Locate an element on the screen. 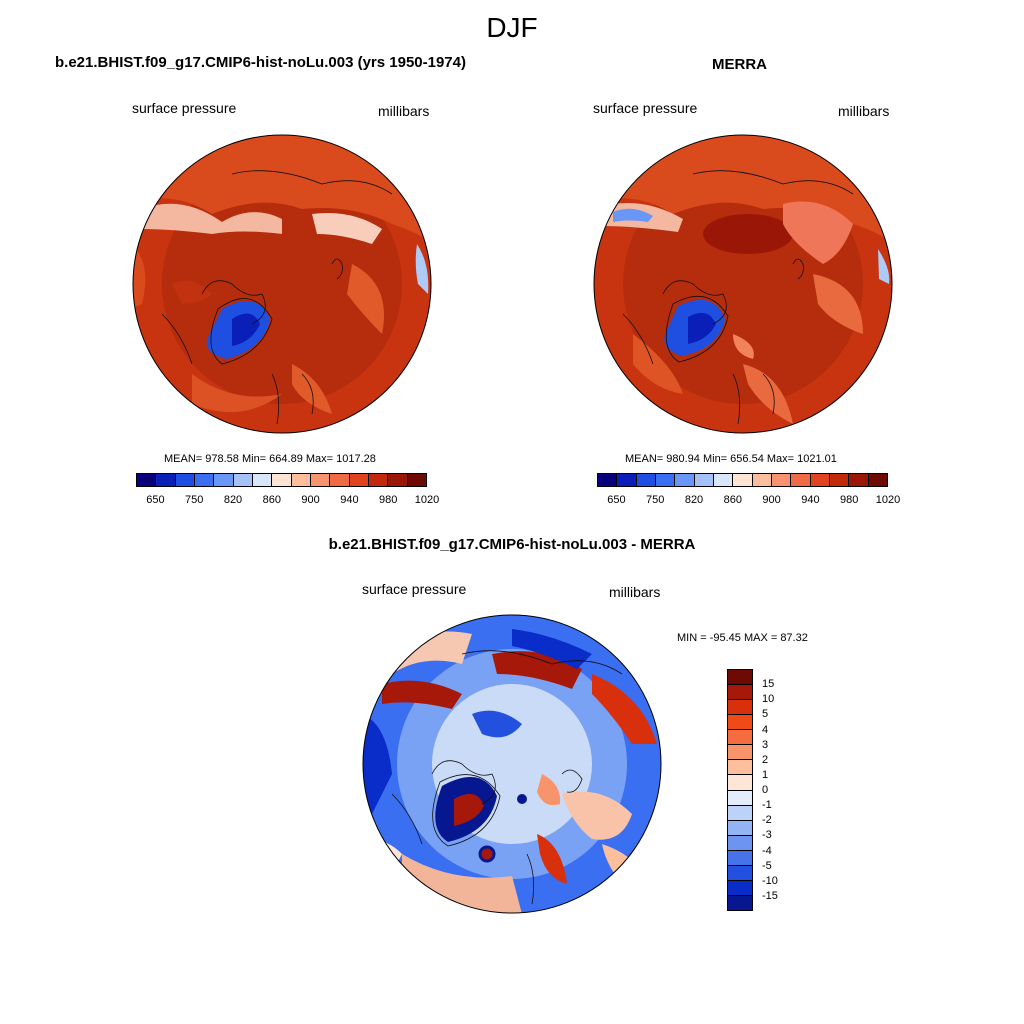  obs-stats: MEAN= 980.94 Min= 656.54 Max= 1021.01 is located at coordinates (731, 459).